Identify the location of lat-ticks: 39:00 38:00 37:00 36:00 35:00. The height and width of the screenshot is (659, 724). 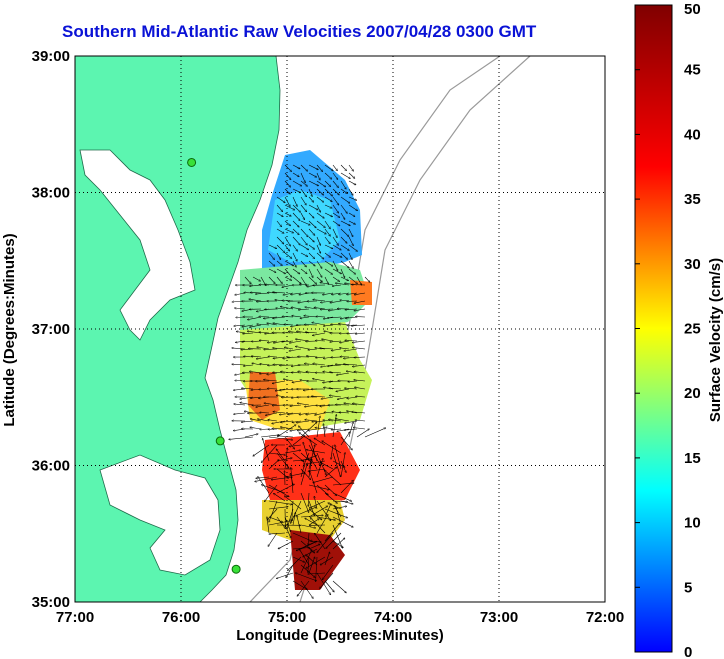
(51, 329).